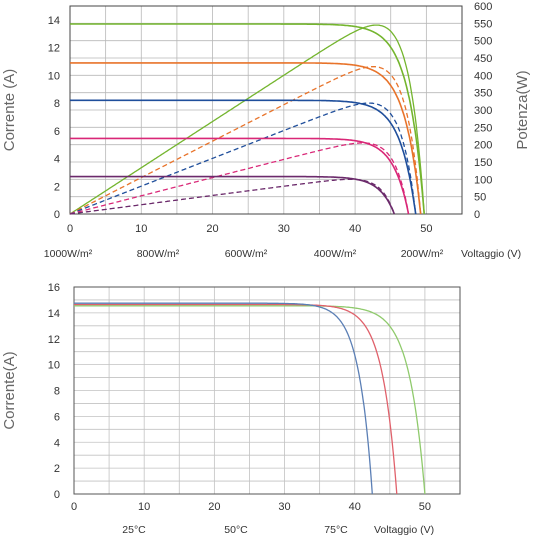 This screenshot has width=537, height=538. Describe the element at coordinates (134, 530) in the screenshot. I see `legend-label-0: 25°C` at that location.